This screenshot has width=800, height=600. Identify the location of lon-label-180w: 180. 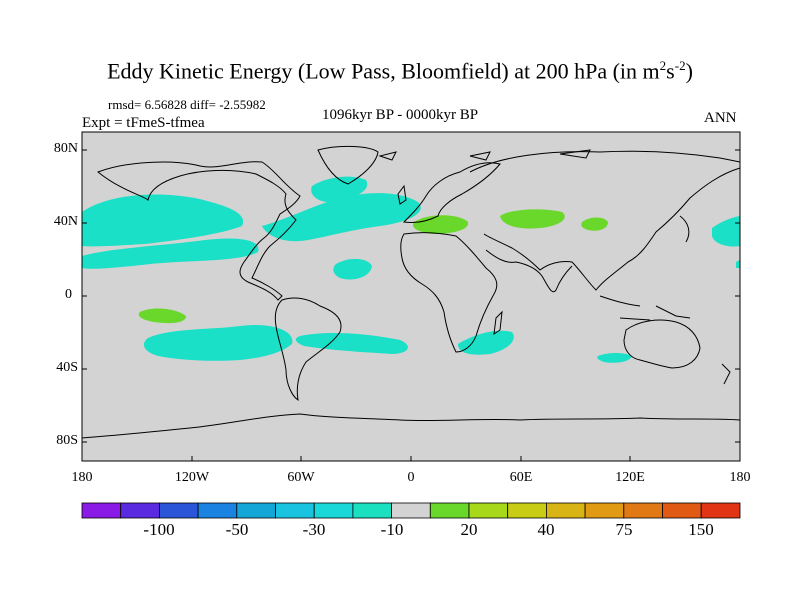
(82, 477).